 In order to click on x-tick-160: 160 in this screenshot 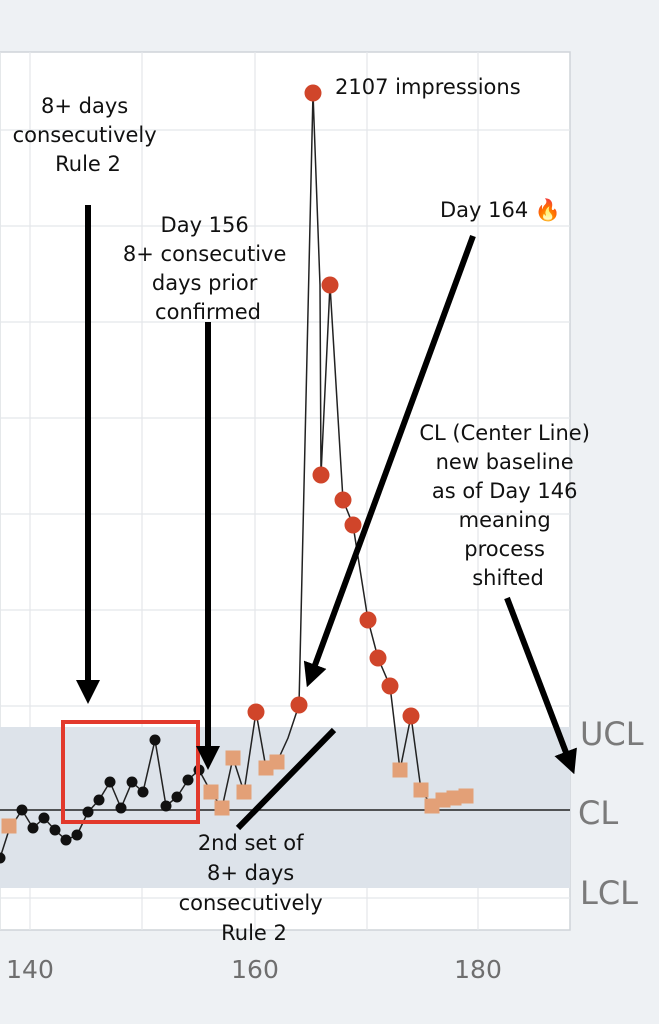, I will do `click(255, 969)`.